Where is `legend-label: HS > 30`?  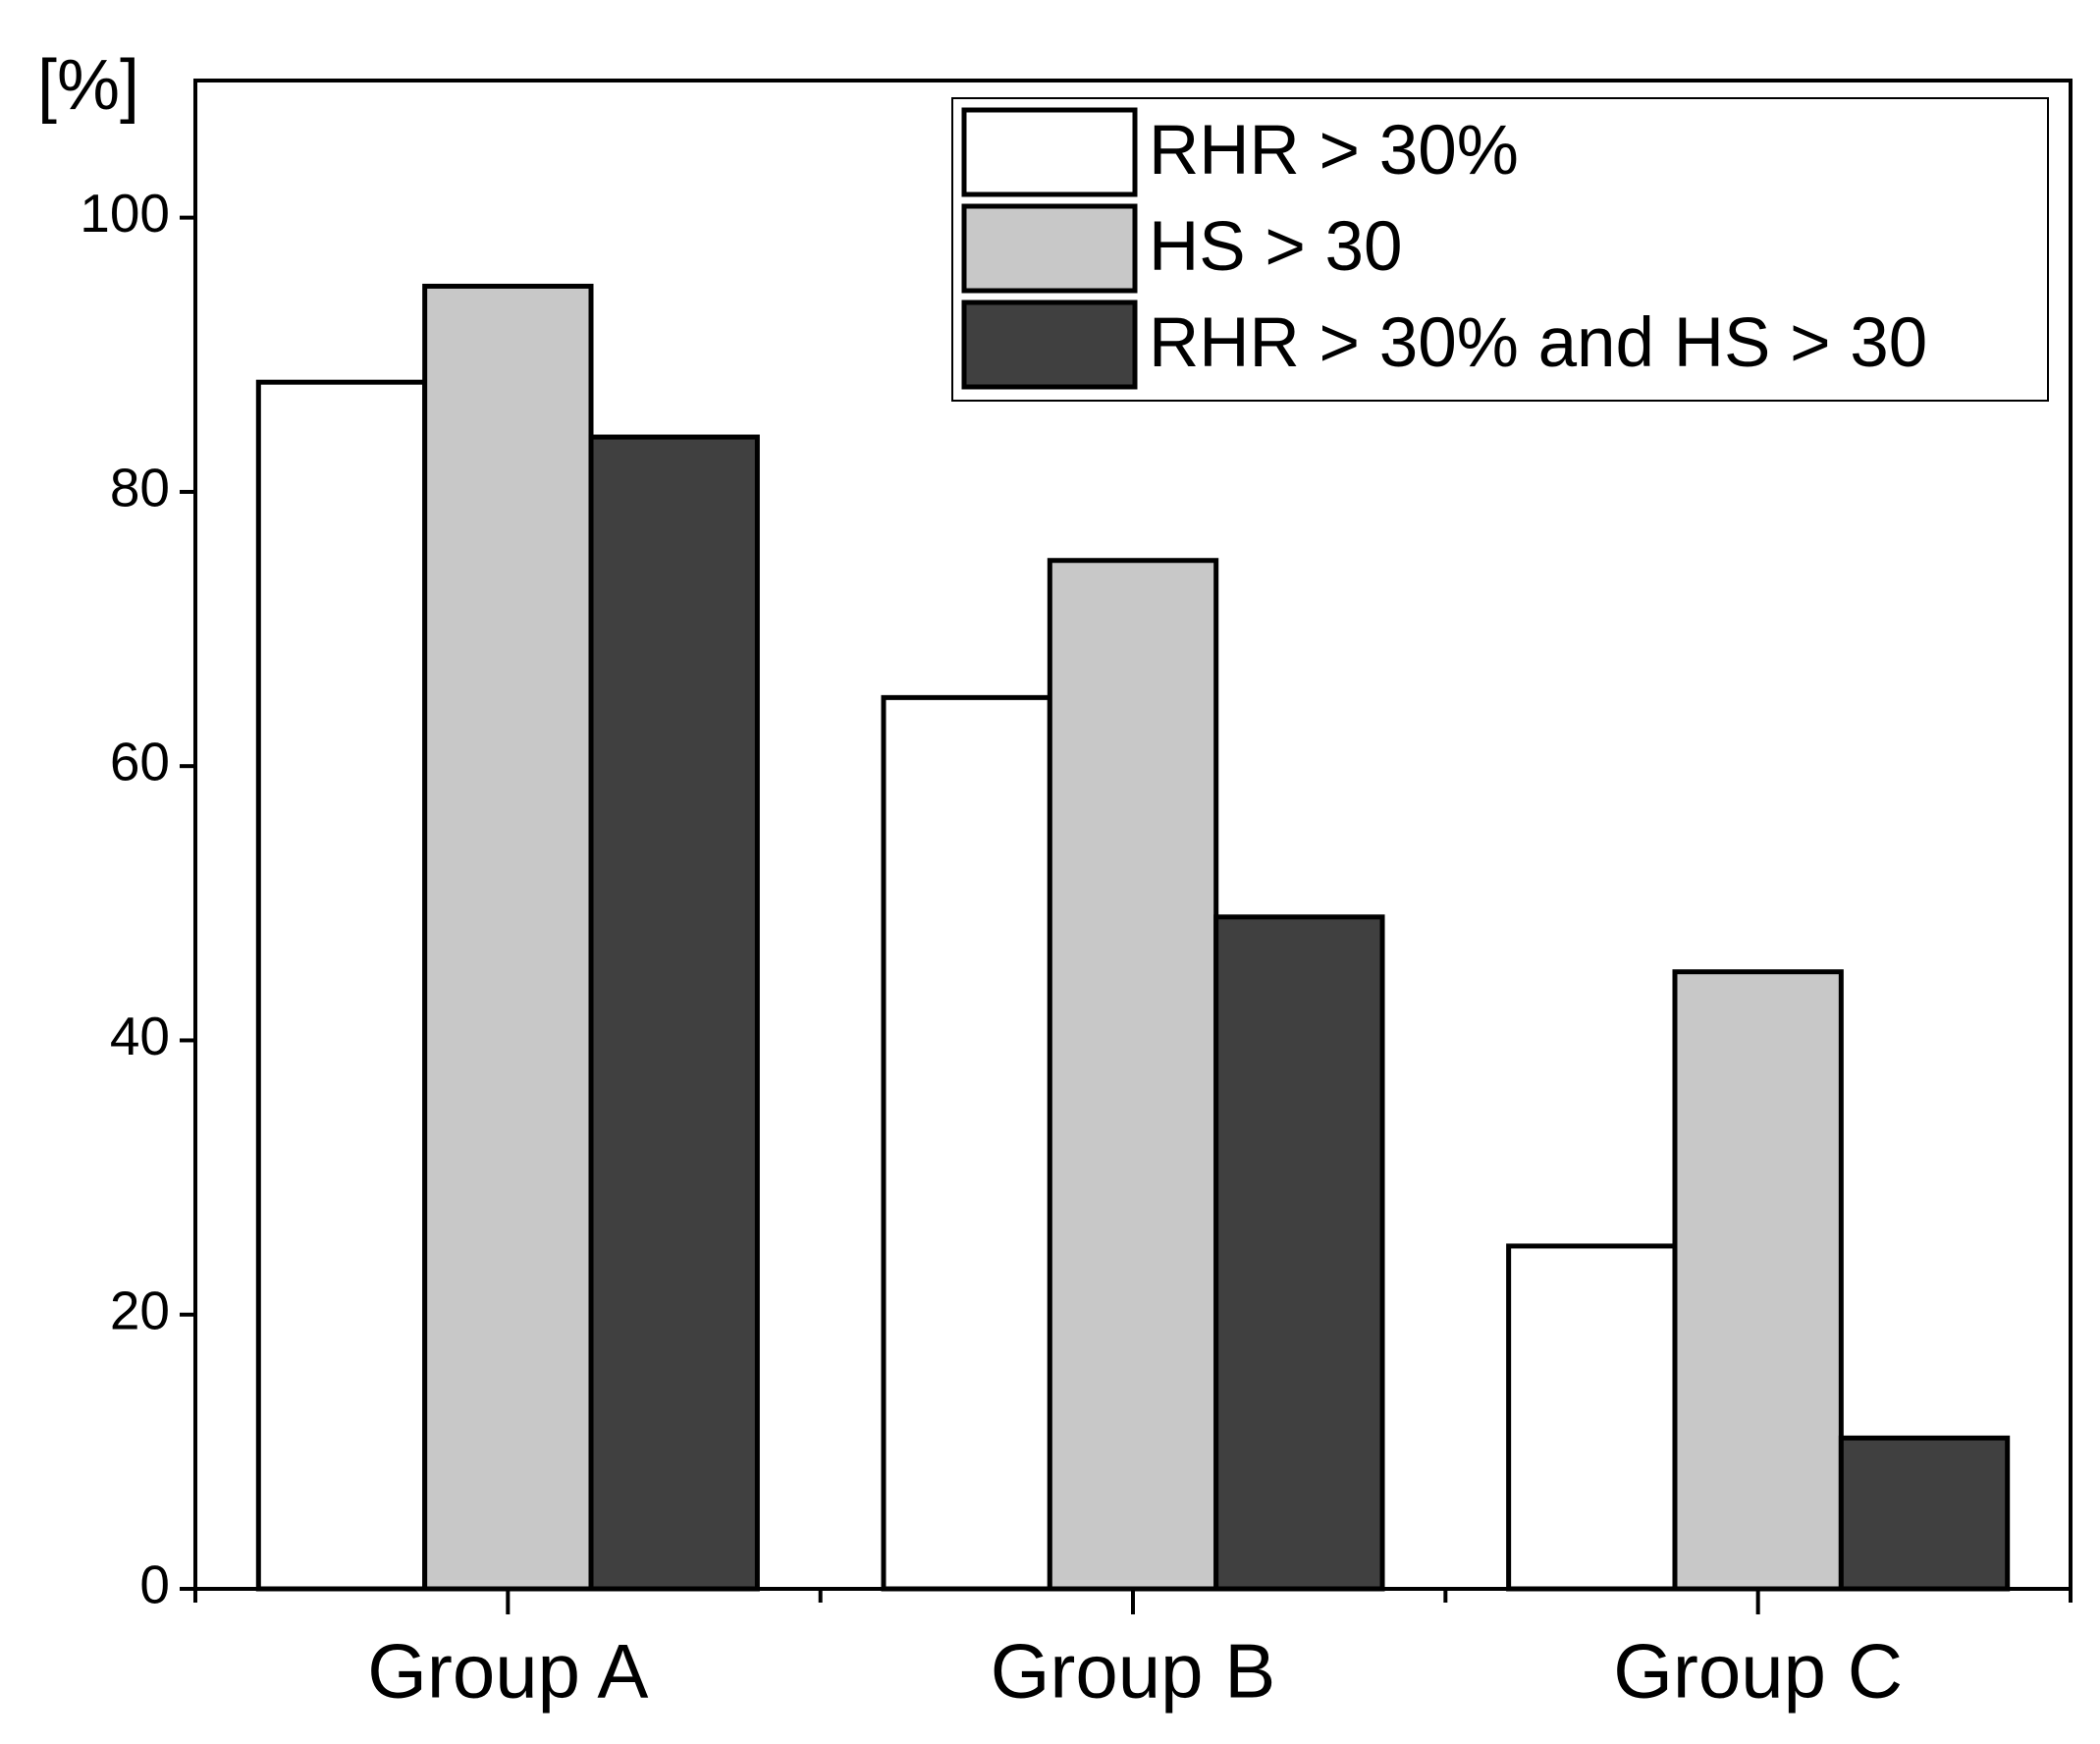 legend-label: HS > 30 is located at coordinates (1276, 247).